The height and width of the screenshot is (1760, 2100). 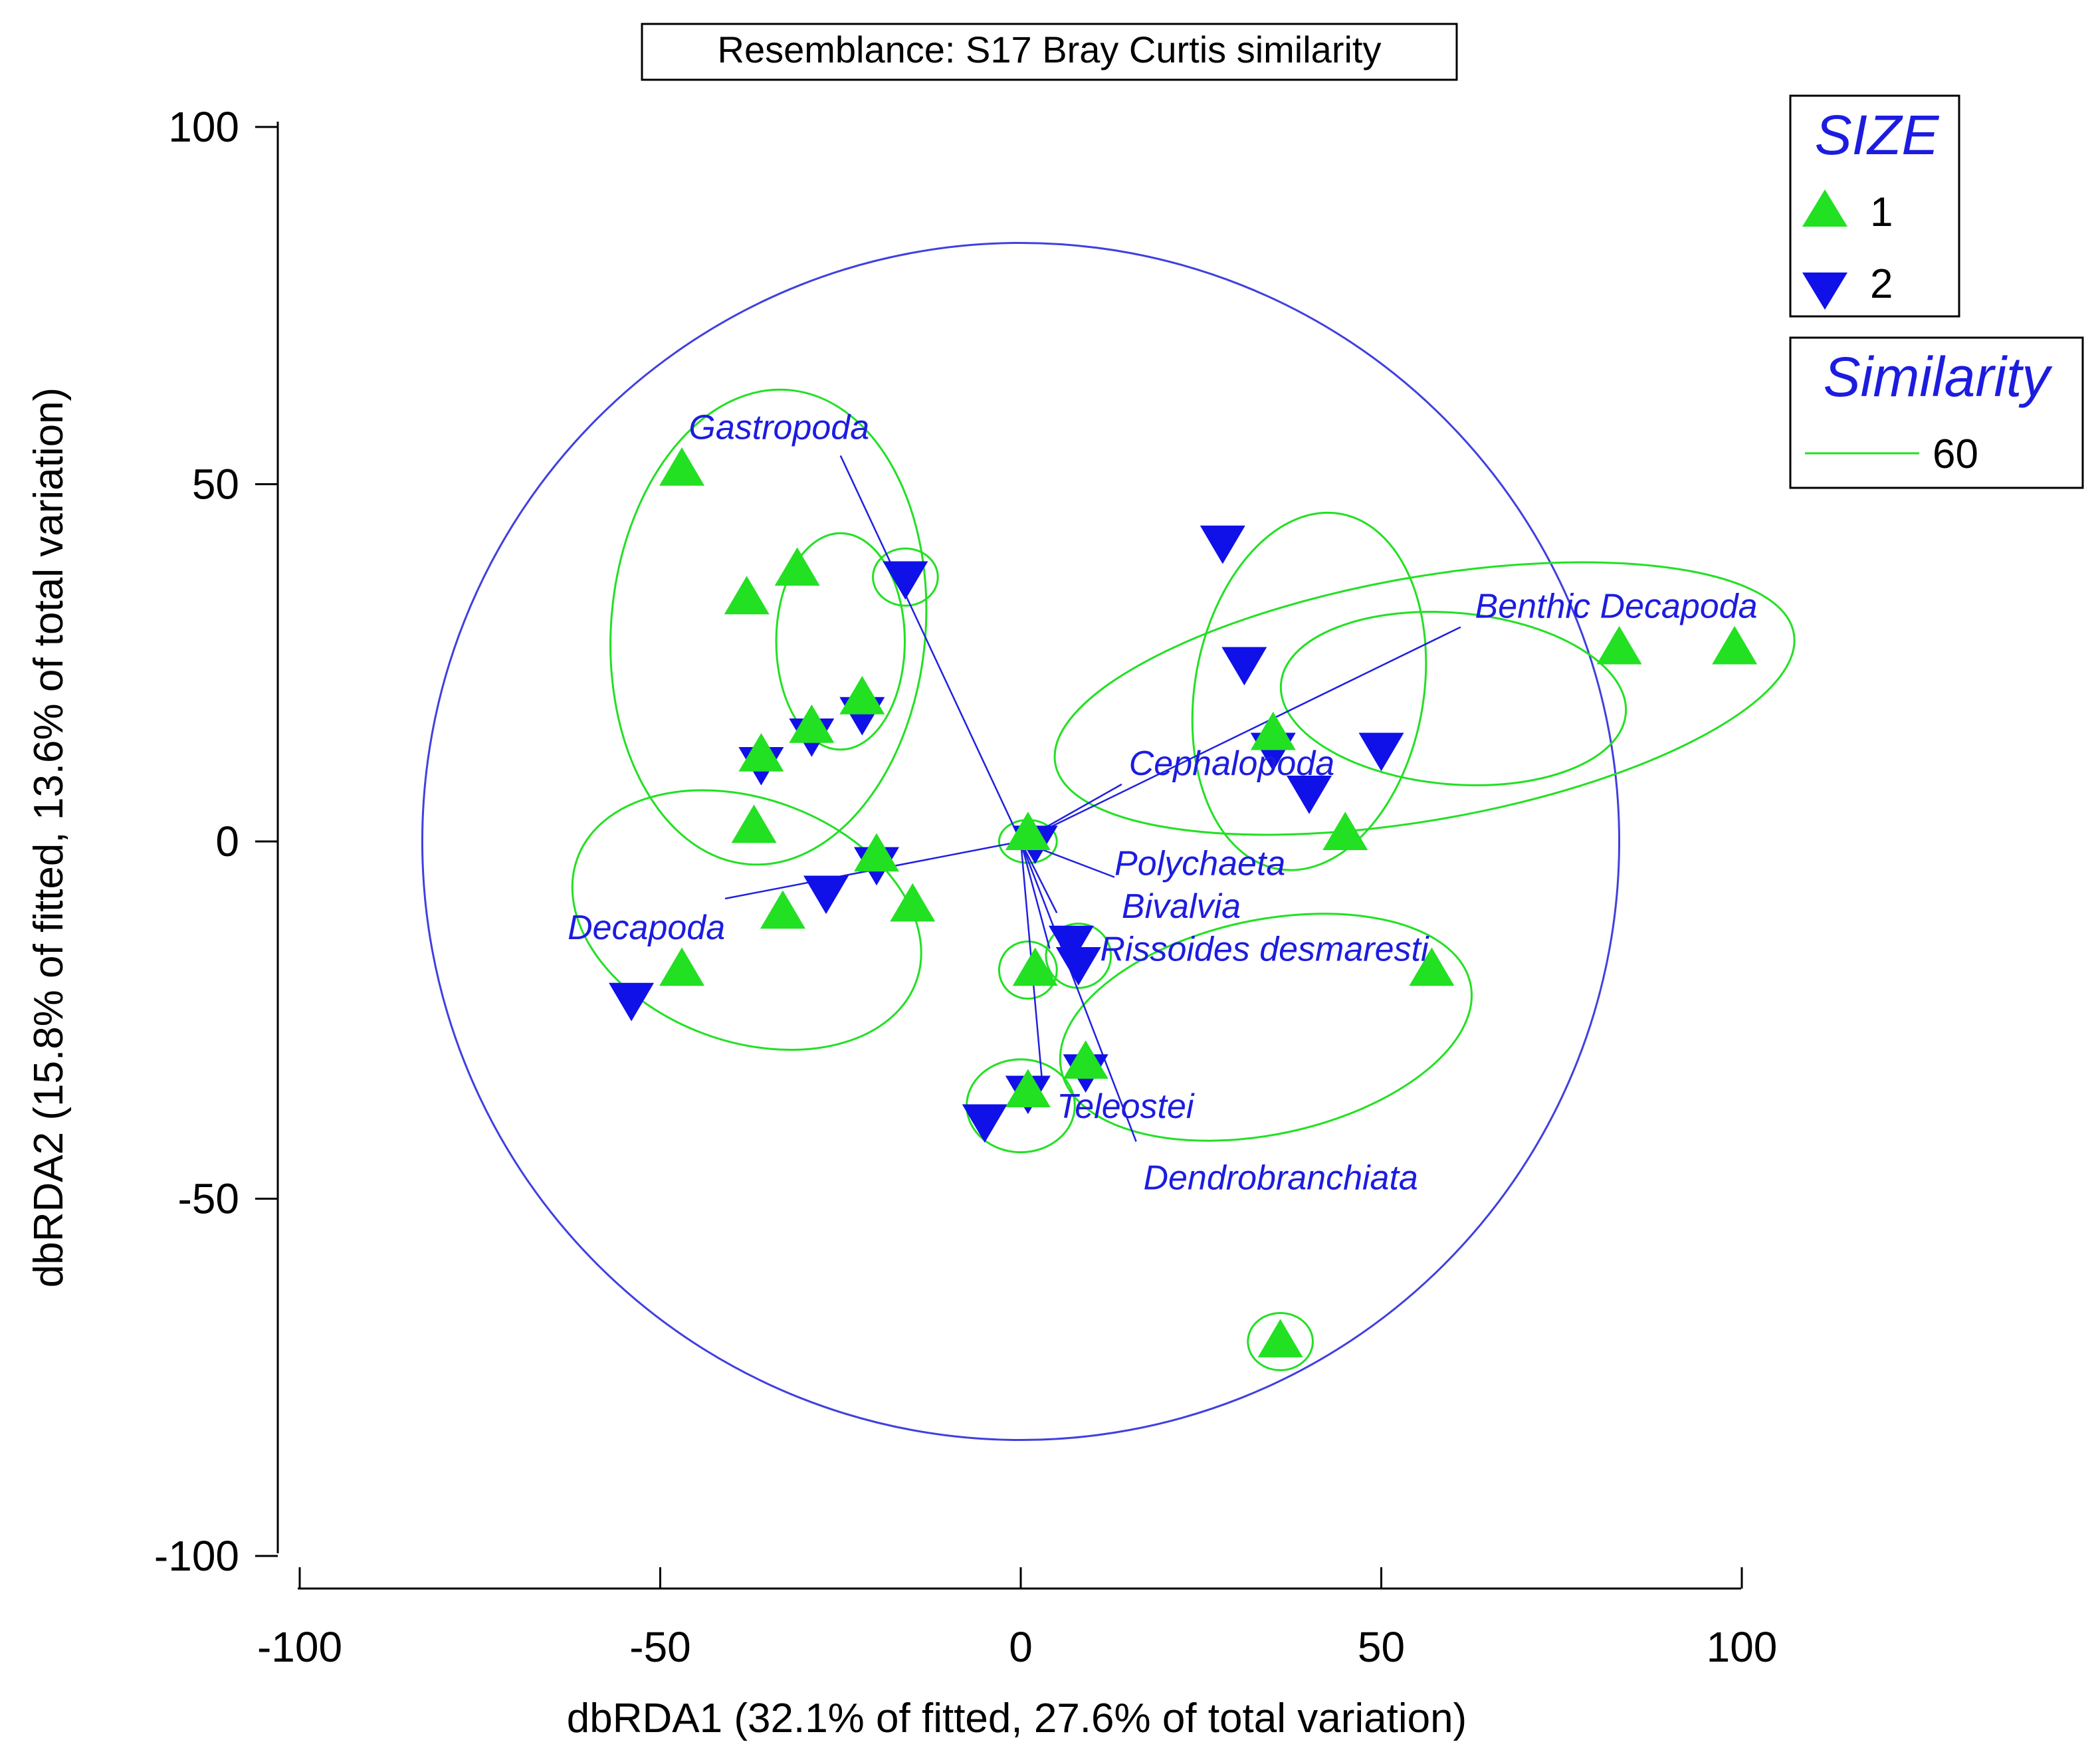 What do you see at coordinates (1017, 1619) in the screenshot?
I see `x-ticks: -100 -50 0 50 100` at bounding box center [1017, 1619].